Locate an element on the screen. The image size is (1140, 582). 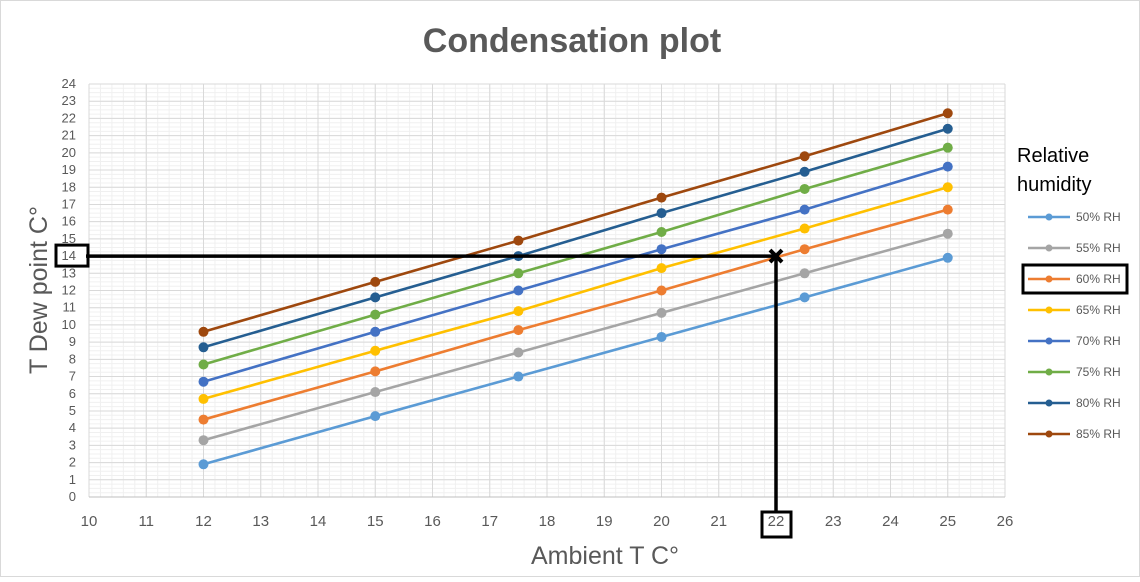
y-tick-label: 3 is located at coordinates (72, 444).